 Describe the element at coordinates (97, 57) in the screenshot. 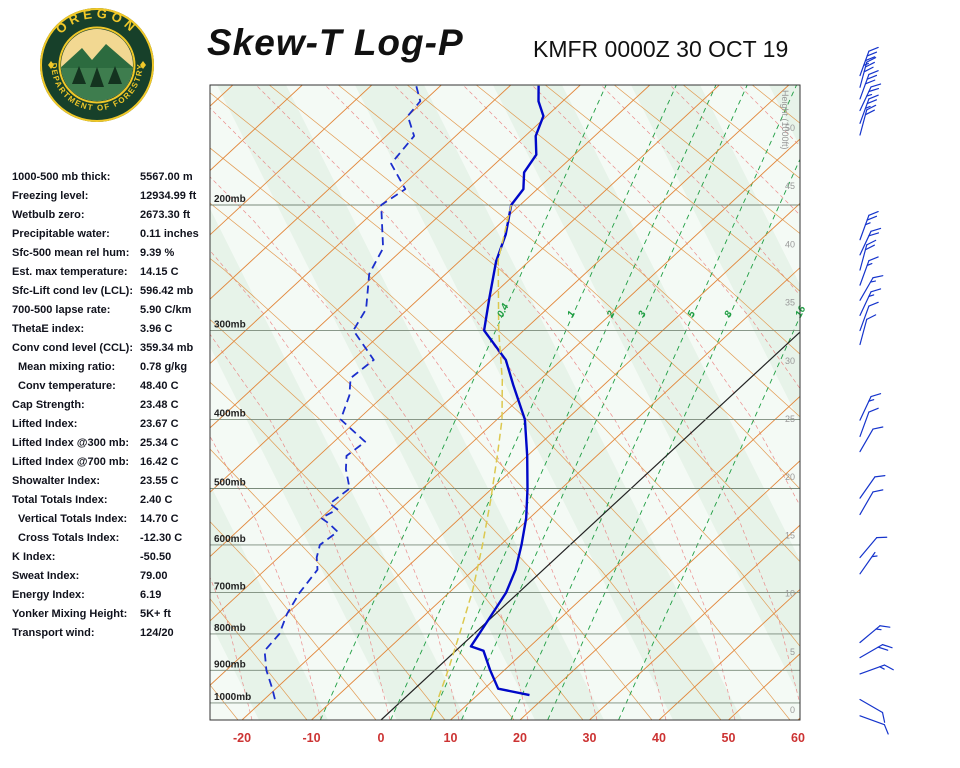

I see `mountains-icon` at that location.